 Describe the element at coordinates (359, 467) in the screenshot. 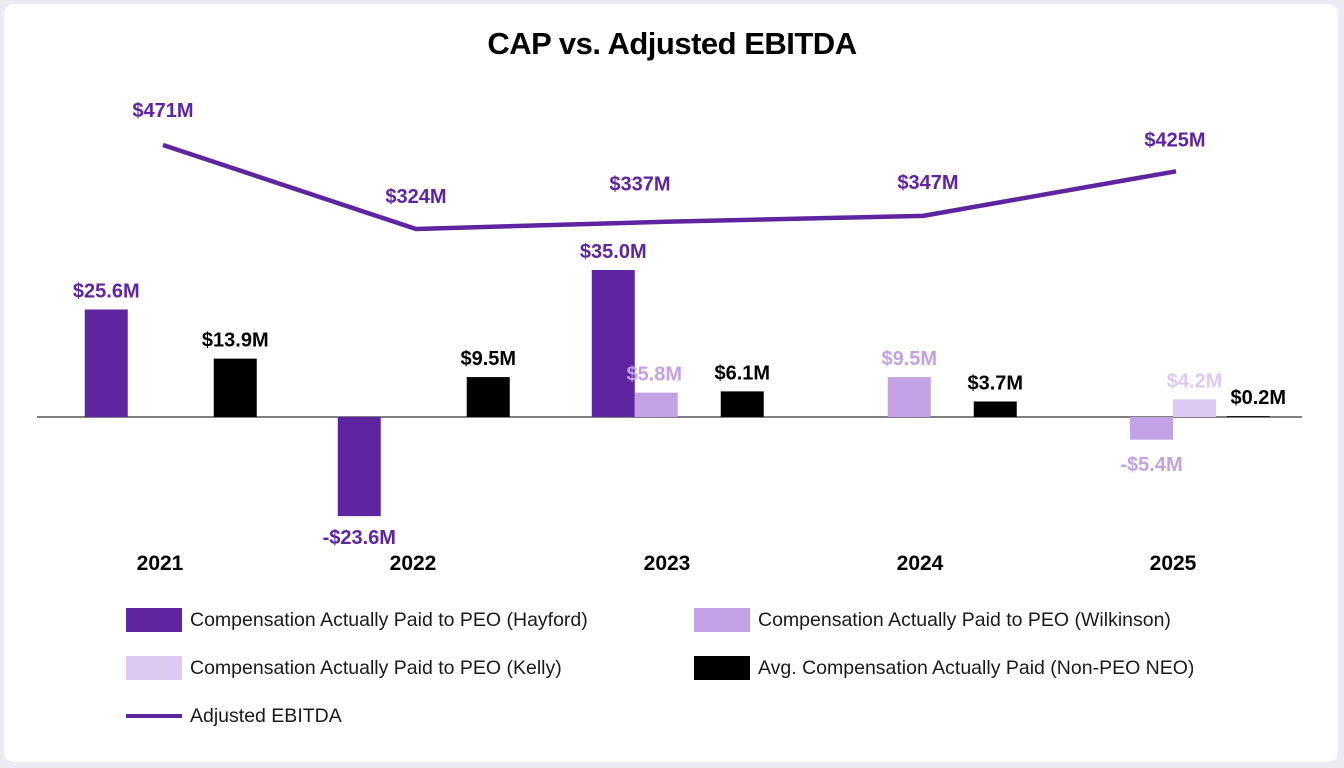

I see `bar-hayford-2022` at that location.